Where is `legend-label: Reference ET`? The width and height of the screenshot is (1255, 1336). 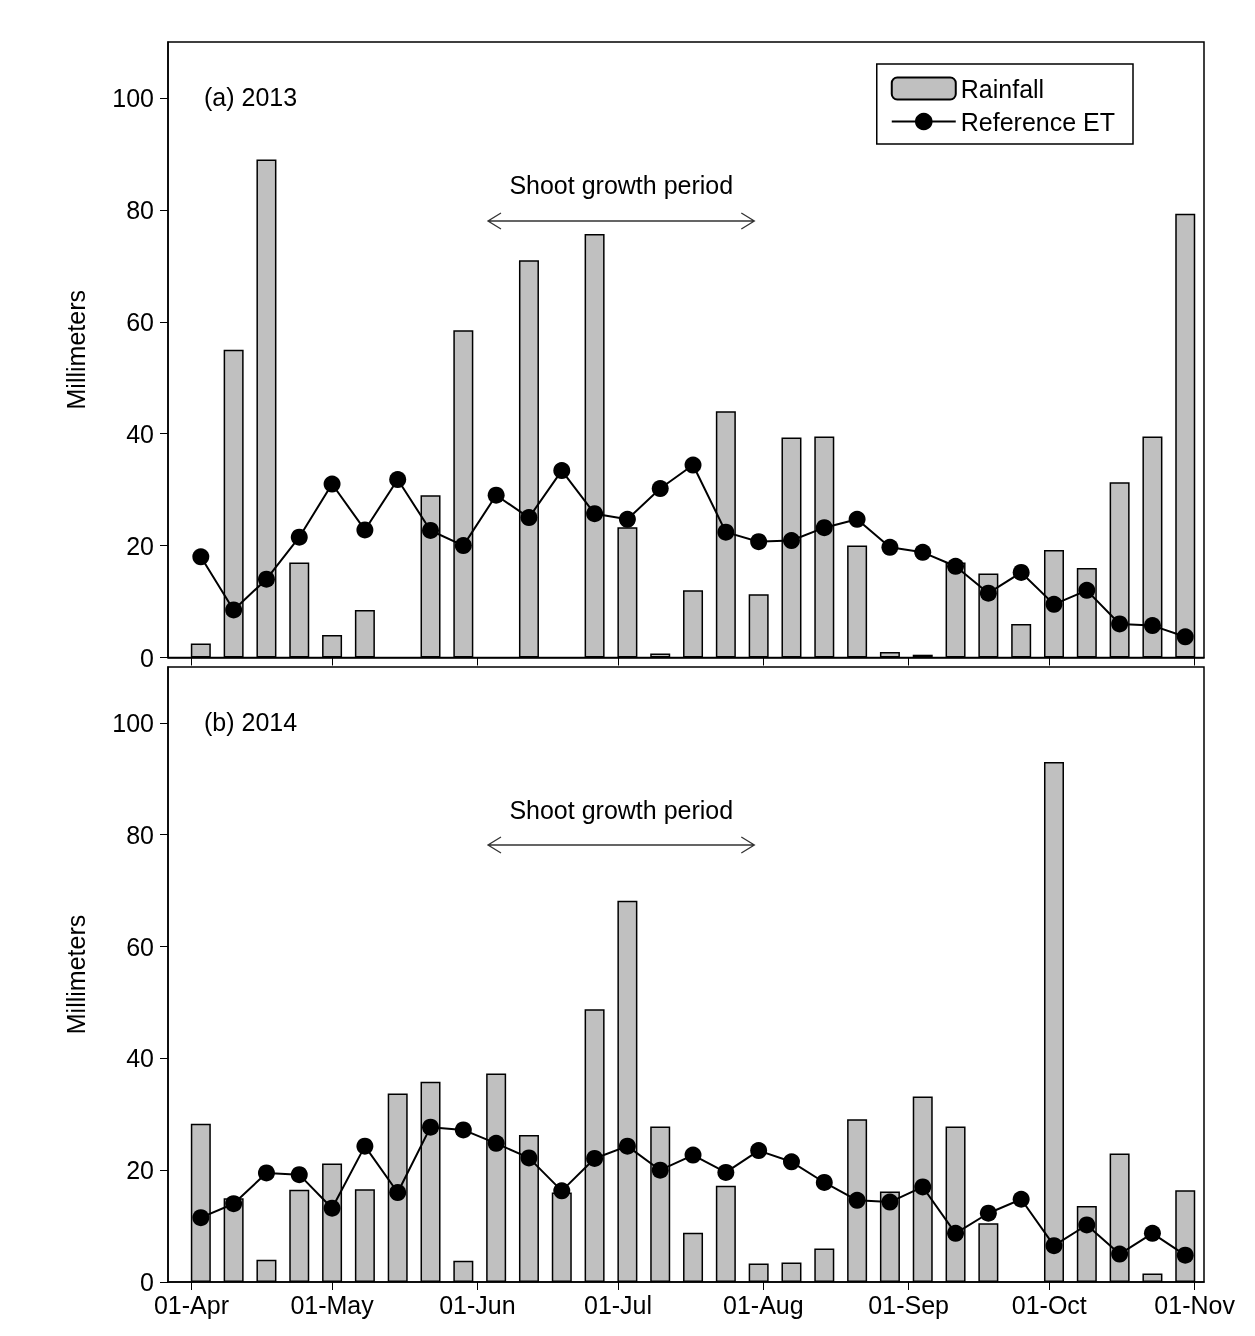
legend-label: Reference ET is located at coordinates (1038, 121).